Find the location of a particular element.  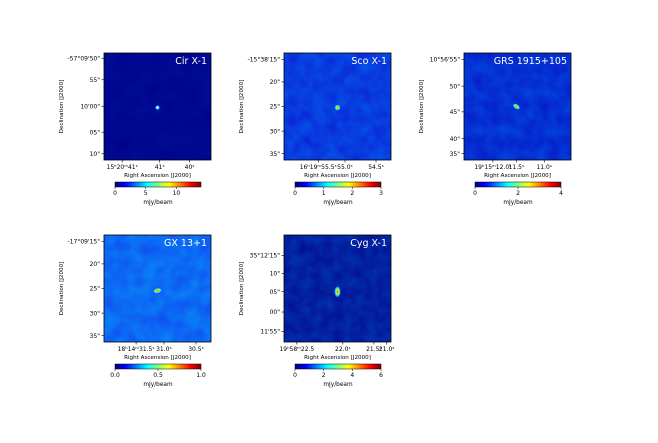

gx-13-1-xlabel: Right Ascension [J2000] is located at coordinates (157, 358).